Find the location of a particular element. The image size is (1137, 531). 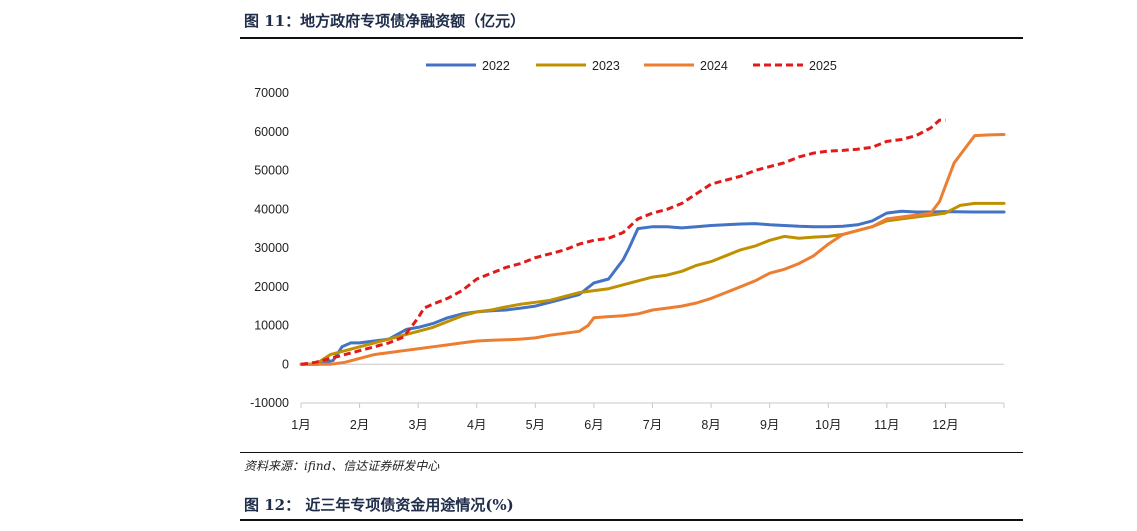

figure-title: 图 11：地方政府专项债净融资额（亿元） is located at coordinates (385, 21).